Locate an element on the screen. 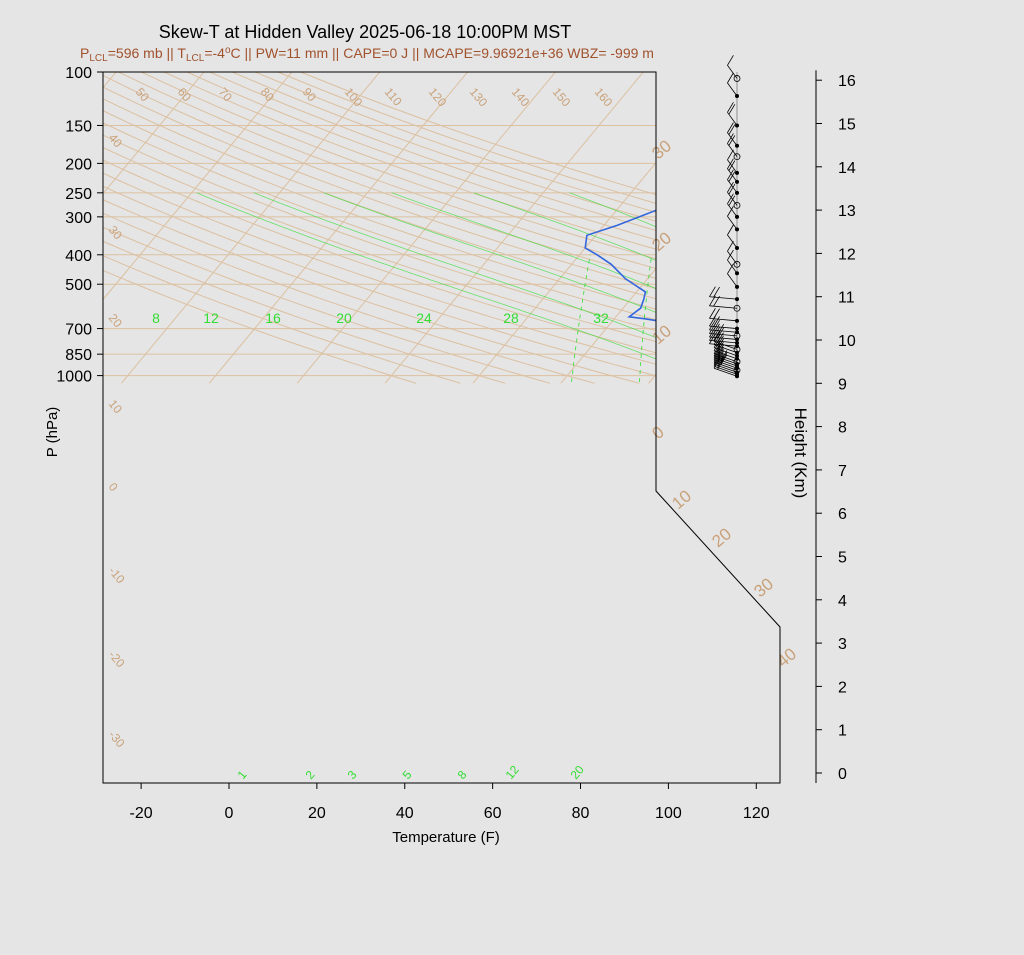 Image resolution: width=1024 pixels, height=955 pixels. height-tick-label: 13 is located at coordinates (847, 211).